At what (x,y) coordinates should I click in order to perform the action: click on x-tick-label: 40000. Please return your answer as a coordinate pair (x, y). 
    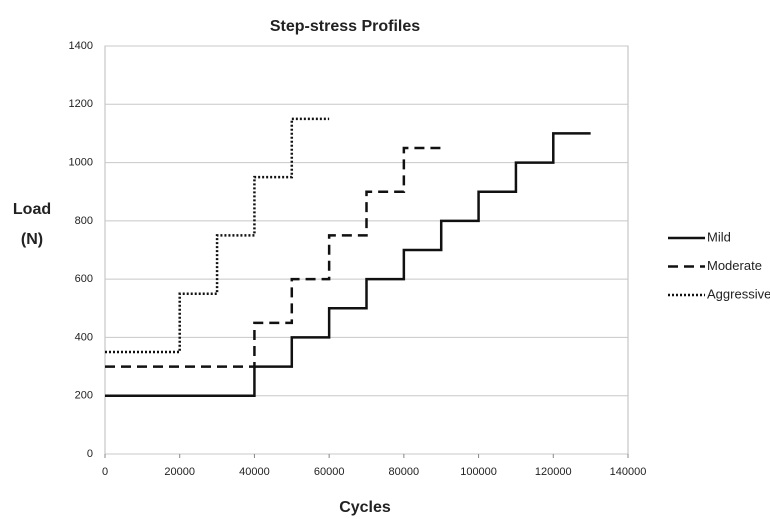
    Looking at the image, I should click on (254, 472).